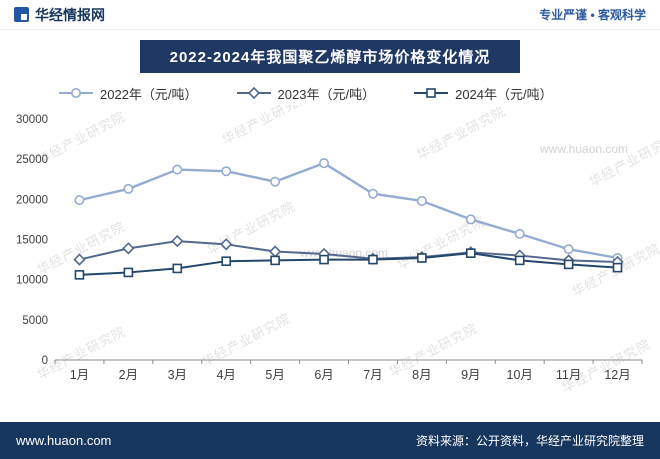 Image resolution: width=660 pixels, height=459 pixels. Describe the element at coordinates (568, 375) in the screenshot. I see `svg-text: 11月` at that location.